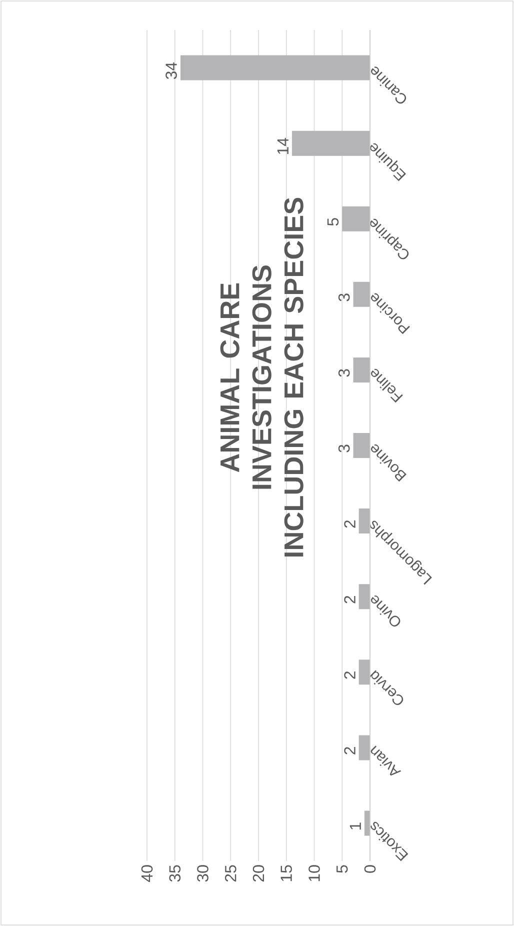 The width and height of the screenshot is (514, 926). Describe the element at coordinates (370, 869) in the screenshot. I see `x-tick-label: 0` at that location.